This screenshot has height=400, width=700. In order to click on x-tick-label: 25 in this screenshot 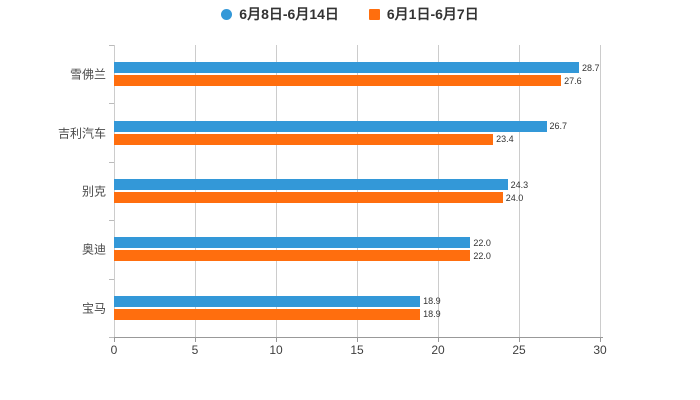, I will do `click(519, 350)`.